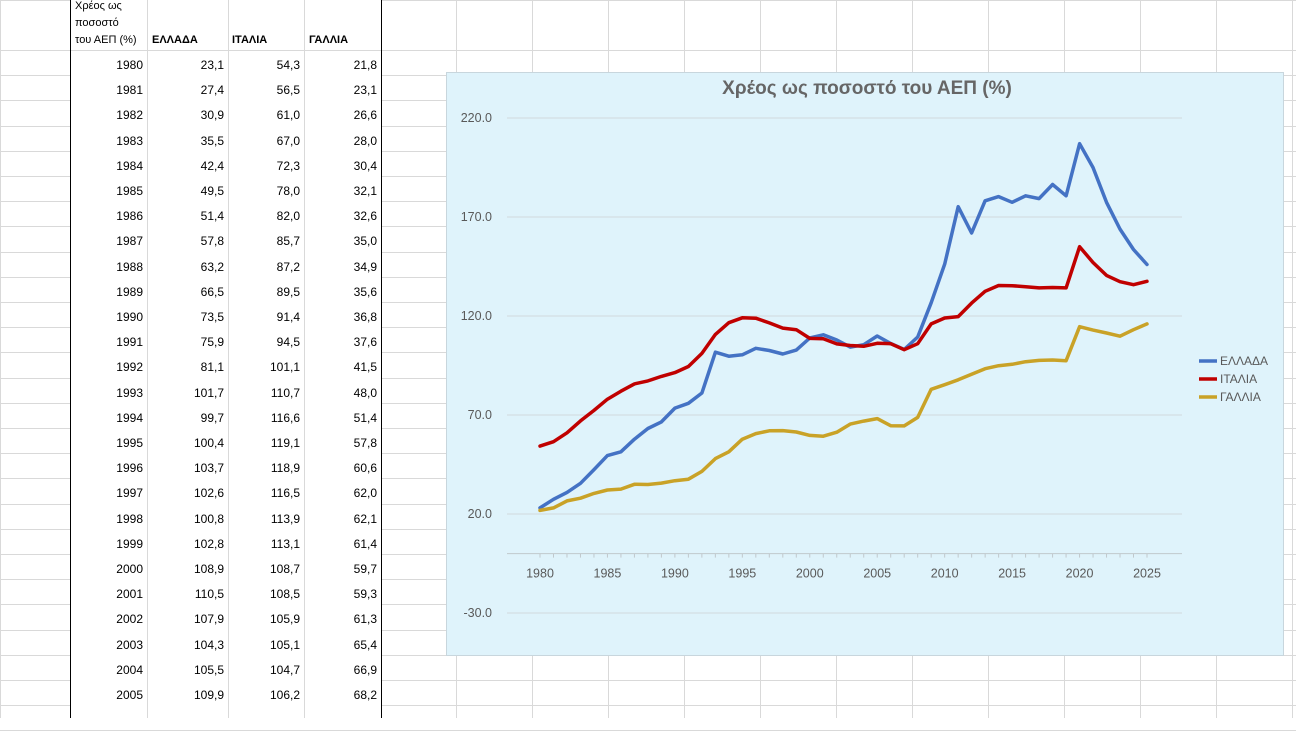 The image size is (1296, 731). Describe the element at coordinates (208, 443) in the screenshot. I see `table-cell-value: 100,4` at that location.